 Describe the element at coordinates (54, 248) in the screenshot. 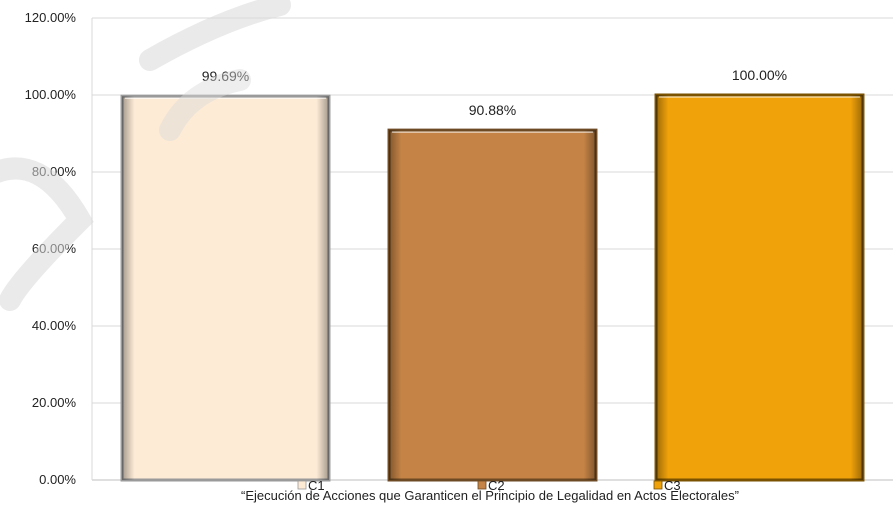

I see `y-tick-label: 60.00%` at that location.